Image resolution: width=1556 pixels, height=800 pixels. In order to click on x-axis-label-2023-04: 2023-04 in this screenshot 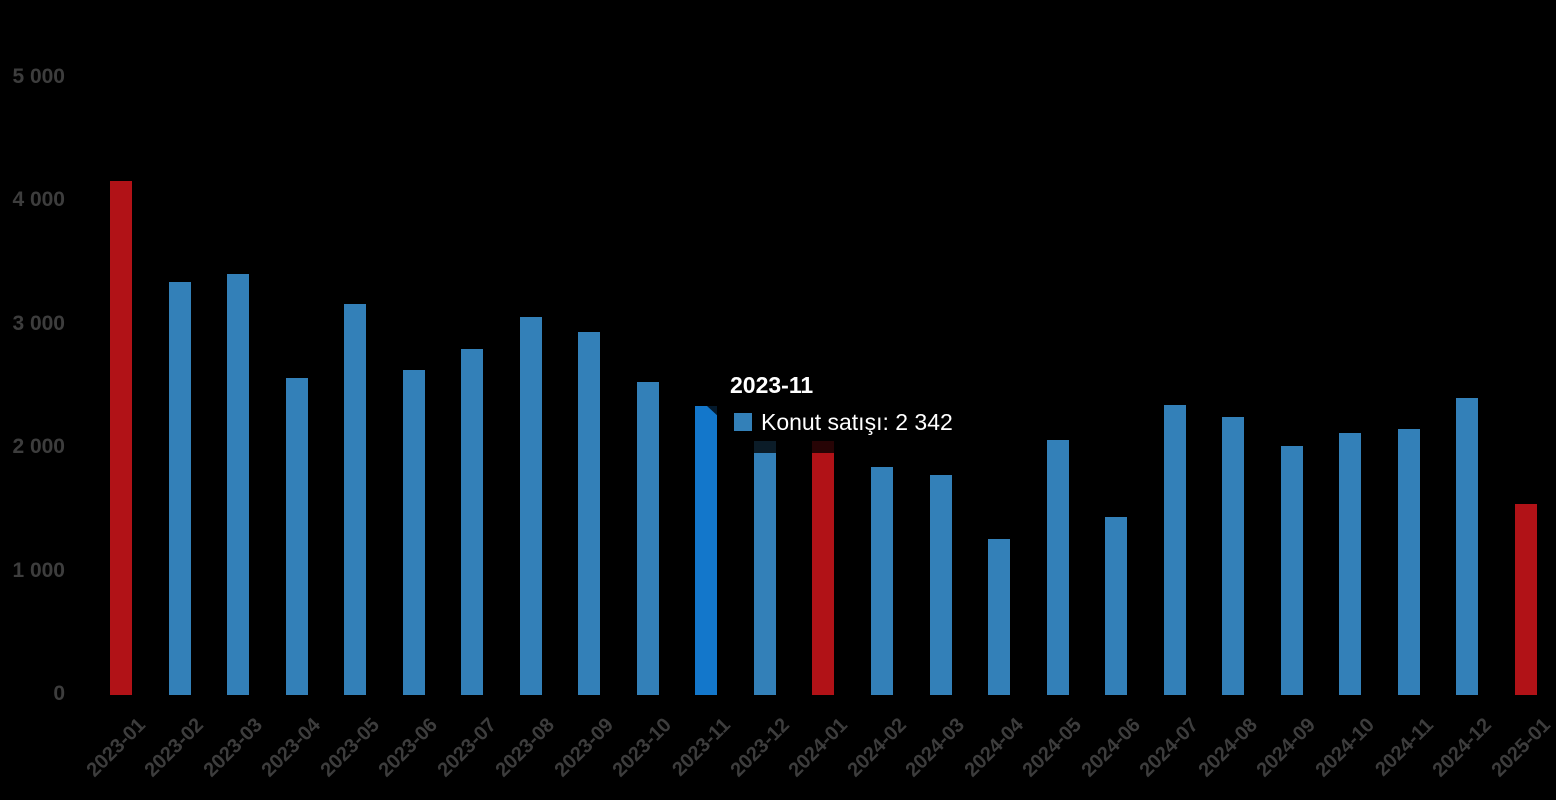, I will do `click(291, 748)`.